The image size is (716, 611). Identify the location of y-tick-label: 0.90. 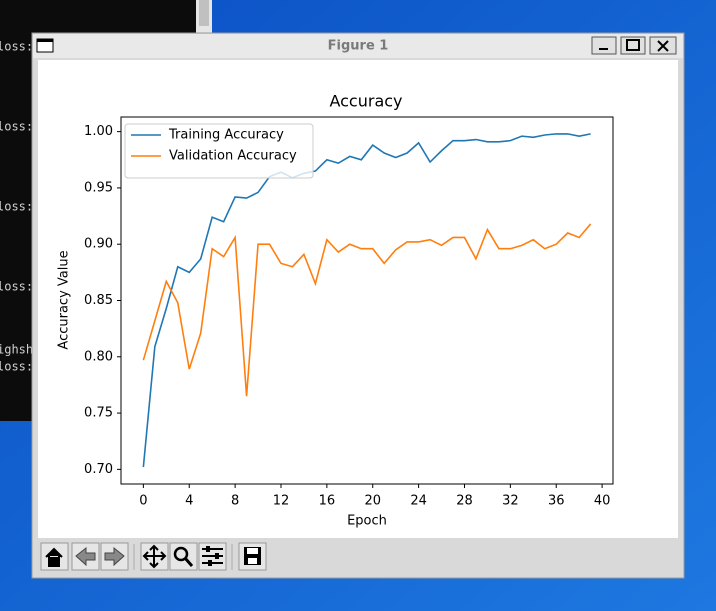
(98, 244).